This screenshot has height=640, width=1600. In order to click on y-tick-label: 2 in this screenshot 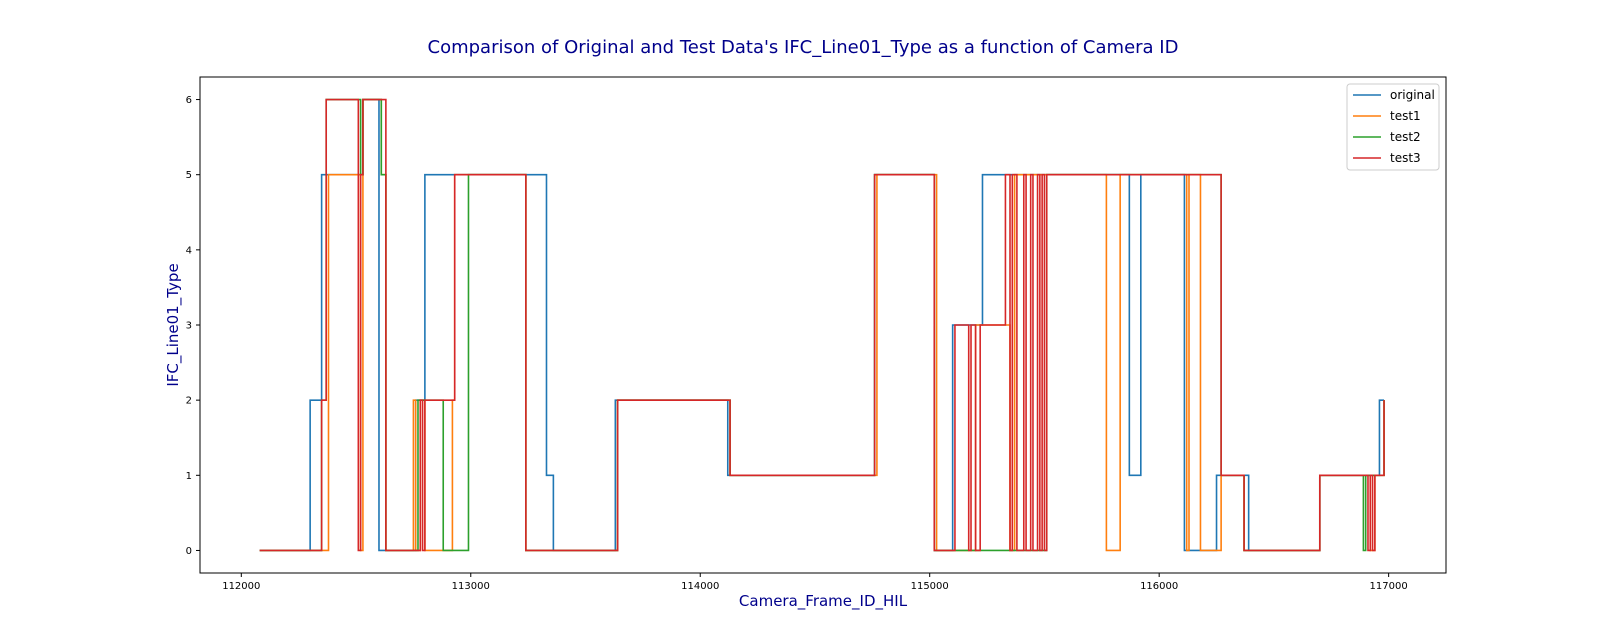, I will do `click(189, 401)`.